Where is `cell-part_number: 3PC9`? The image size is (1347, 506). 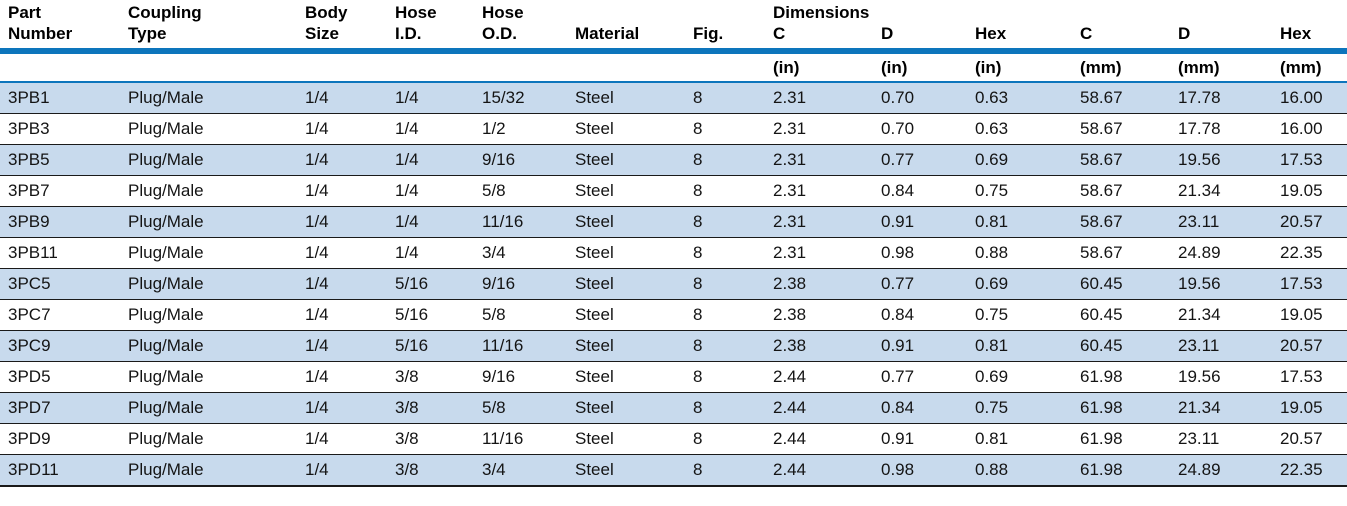
cell-part_number: 3PC9 is located at coordinates (60, 346).